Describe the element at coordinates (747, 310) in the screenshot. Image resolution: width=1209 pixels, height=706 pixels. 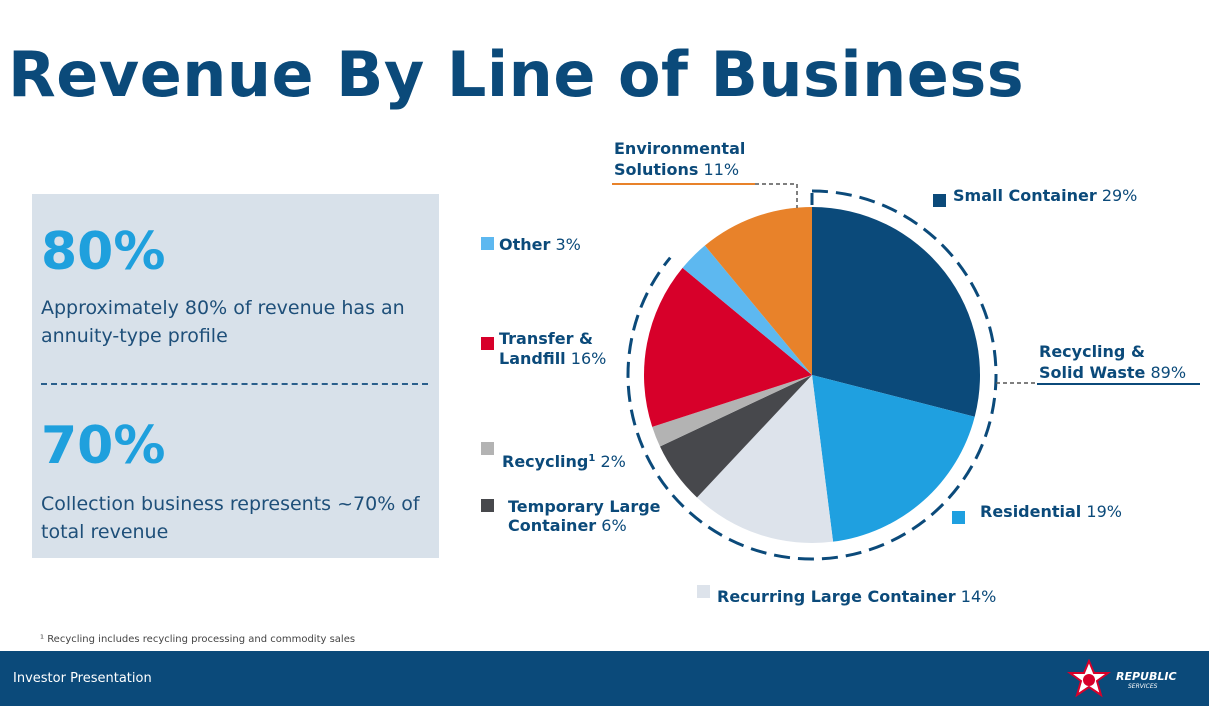
I see `pie-slice-other` at that location.